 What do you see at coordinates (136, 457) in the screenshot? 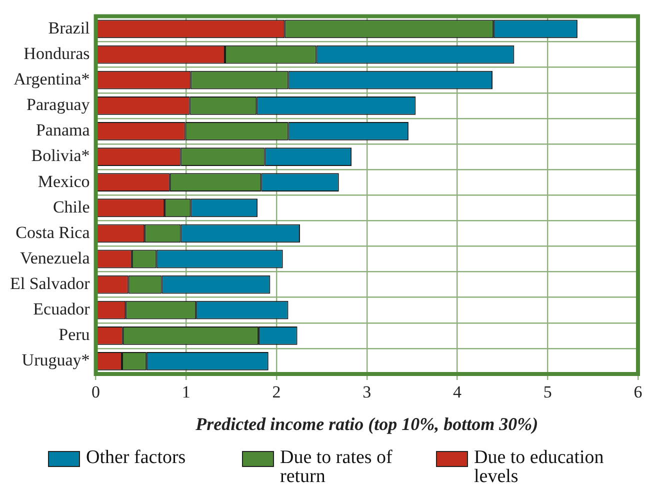
I see `legend-label: Other factors` at bounding box center [136, 457].